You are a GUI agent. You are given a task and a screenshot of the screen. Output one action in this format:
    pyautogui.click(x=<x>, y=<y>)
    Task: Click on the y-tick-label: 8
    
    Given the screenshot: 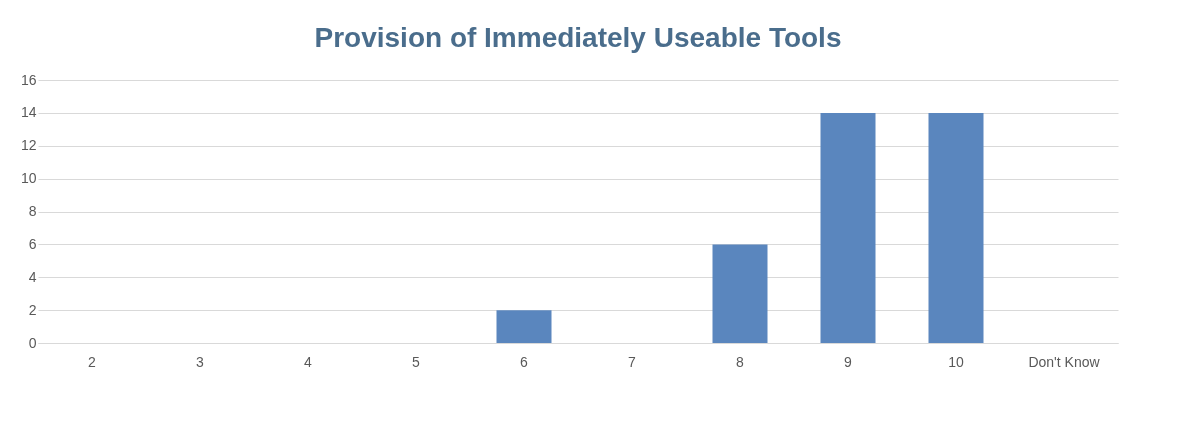 What is the action you would take?
    pyautogui.click(x=32, y=211)
    